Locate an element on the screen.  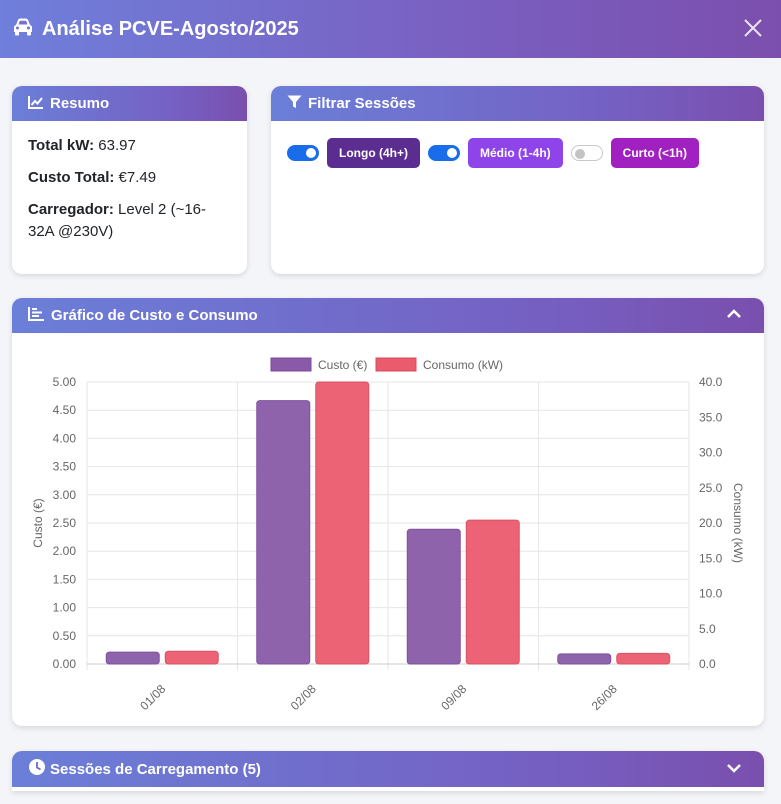
y-tick-label: 0.00 is located at coordinates (65, 664).